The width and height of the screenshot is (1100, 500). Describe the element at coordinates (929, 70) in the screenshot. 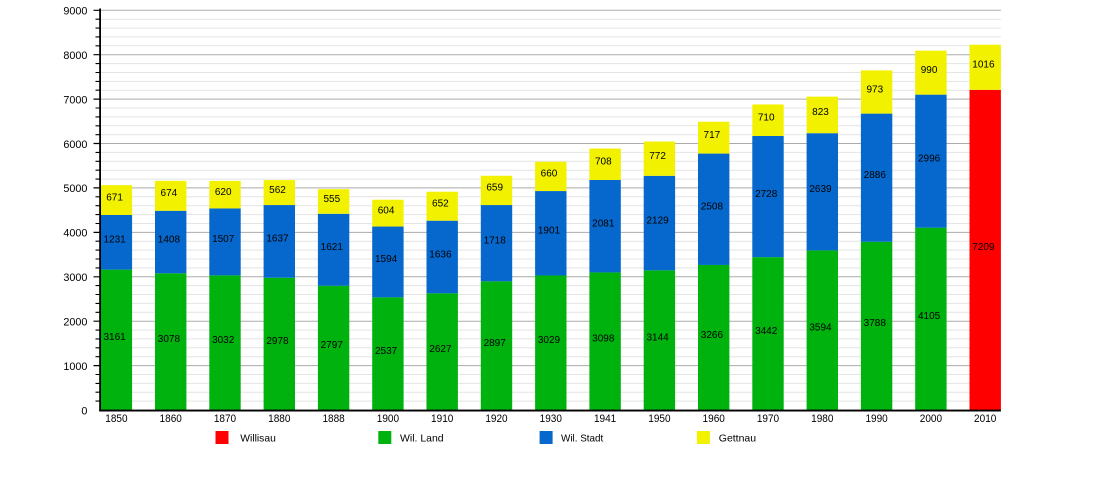

I see `svg-text: 990` at that location.